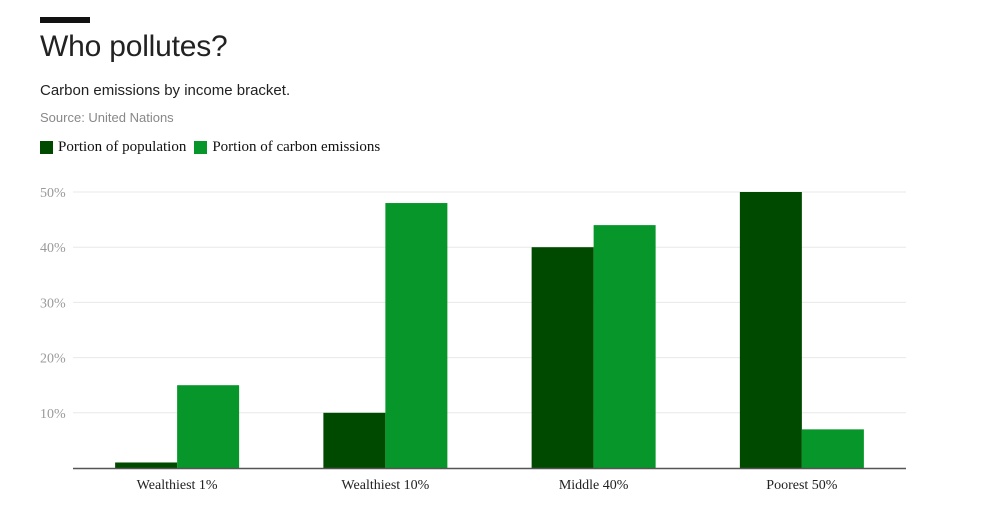  I want to click on legend-label-population: Portion of population, so click(122, 147).